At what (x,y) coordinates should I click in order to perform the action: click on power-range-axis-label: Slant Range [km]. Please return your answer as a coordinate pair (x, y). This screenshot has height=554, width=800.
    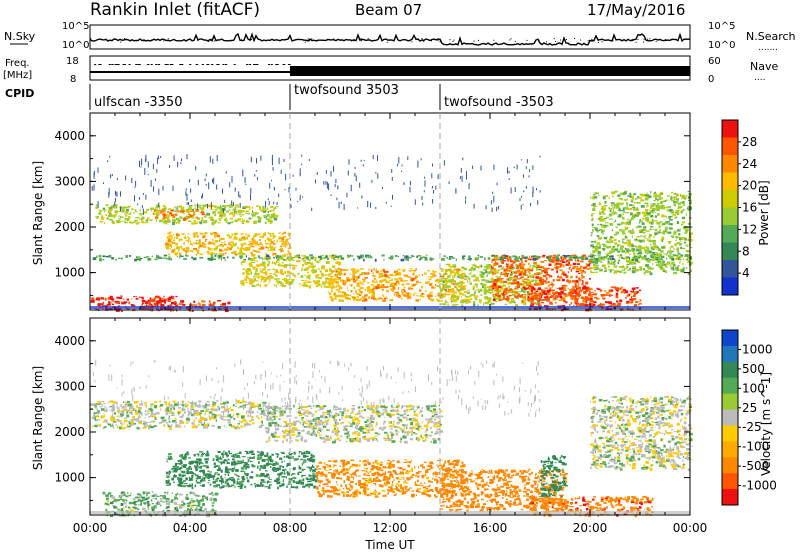
    Looking at the image, I should click on (38, 213).